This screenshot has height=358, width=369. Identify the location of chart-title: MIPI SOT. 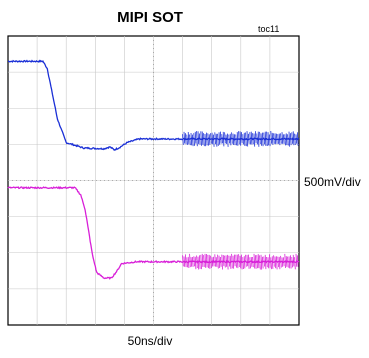
(150, 17).